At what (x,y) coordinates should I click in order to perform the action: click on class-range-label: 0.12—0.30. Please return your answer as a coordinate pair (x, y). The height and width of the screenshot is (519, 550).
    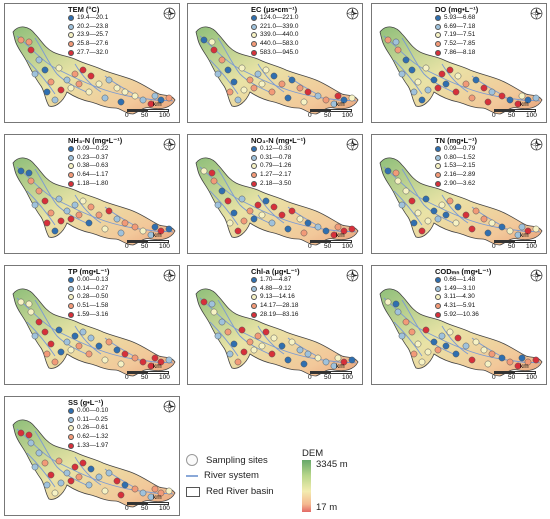
    Looking at the image, I should click on (276, 149).